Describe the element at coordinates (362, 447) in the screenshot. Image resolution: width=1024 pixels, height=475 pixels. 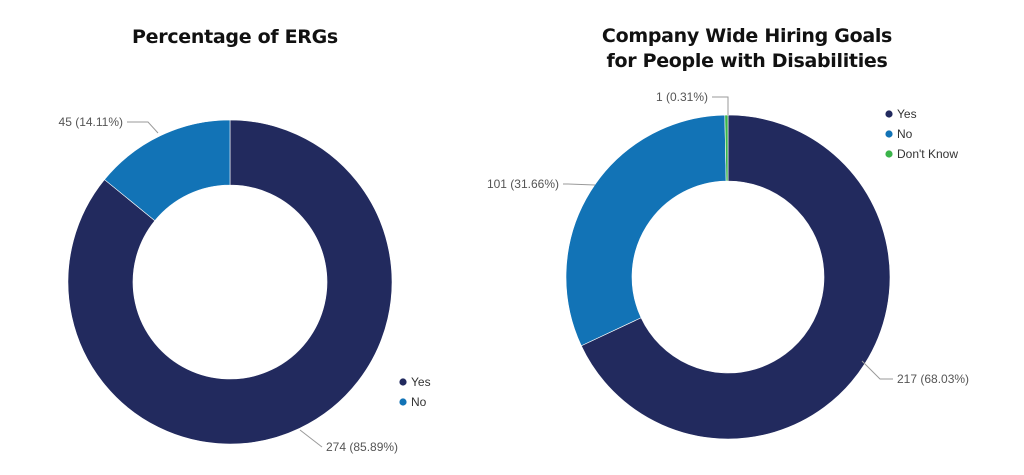
I see `data-label: 274 (85.89%)` at that location.